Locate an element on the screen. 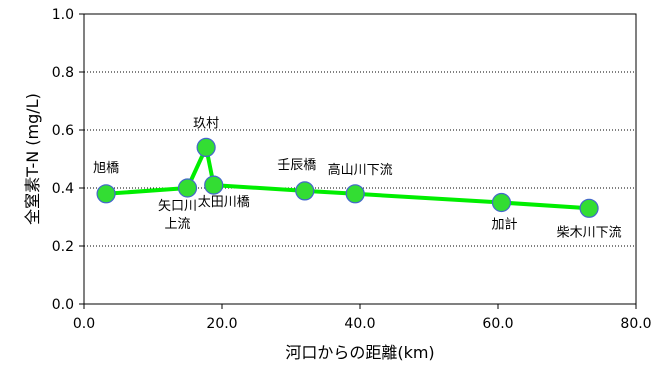 The width and height of the screenshot is (651, 367). x-tick-label: 80.0 is located at coordinates (635, 324).